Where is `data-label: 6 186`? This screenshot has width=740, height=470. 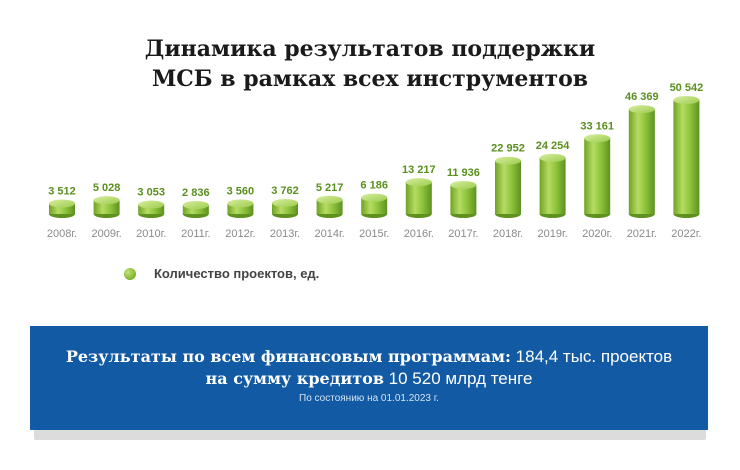
data-label: 6 186 is located at coordinates (374, 186).